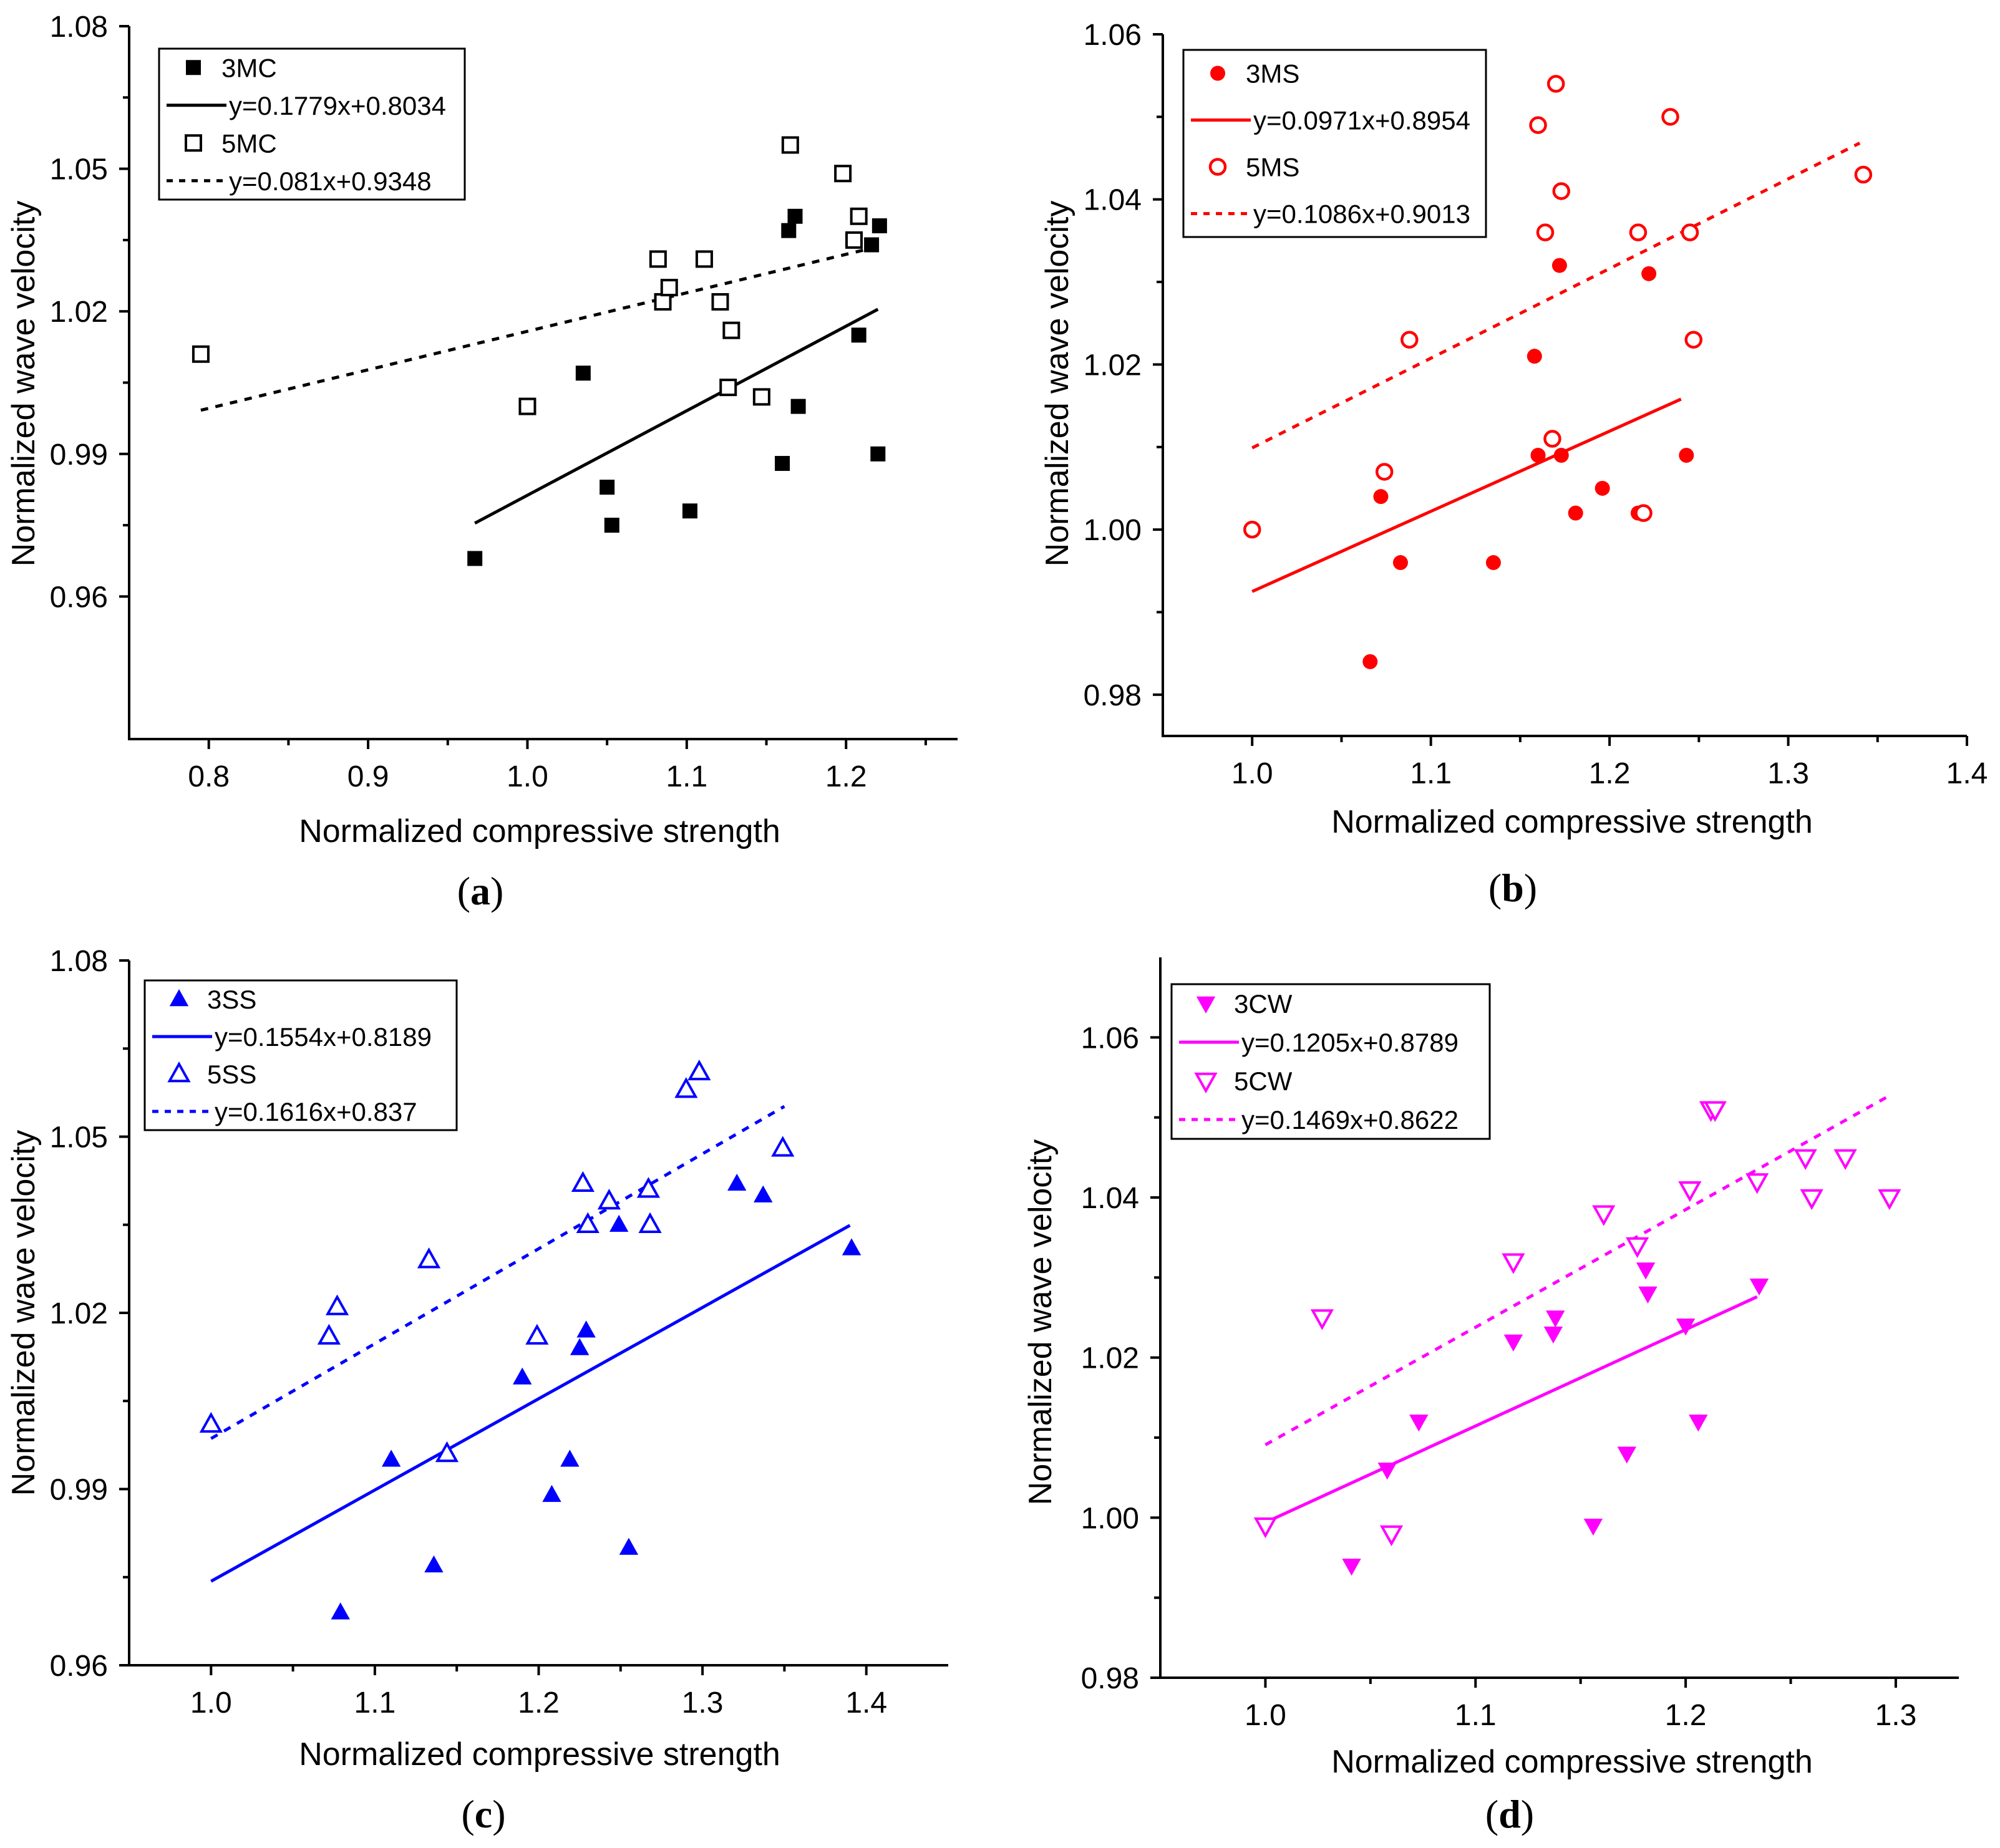 Image resolution: width=2000 pixels, height=1848 pixels. I want to click on chart-c-series-5SS, so click(497, 1261).